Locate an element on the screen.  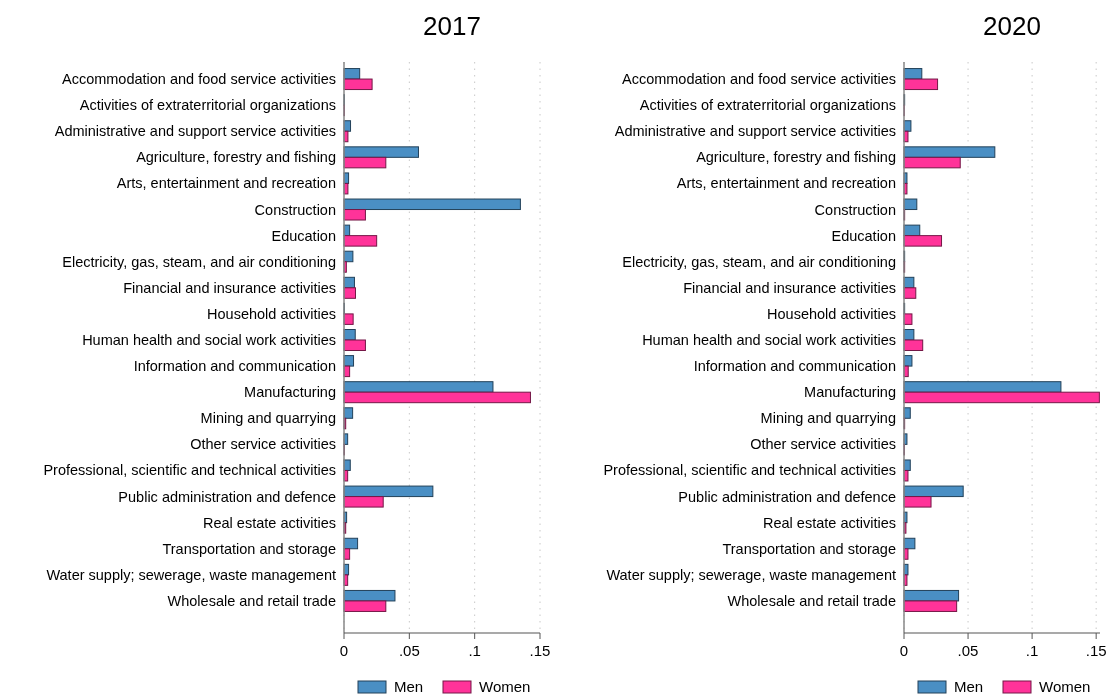
chart-title: 2017 is located at coordinates (452, 26).